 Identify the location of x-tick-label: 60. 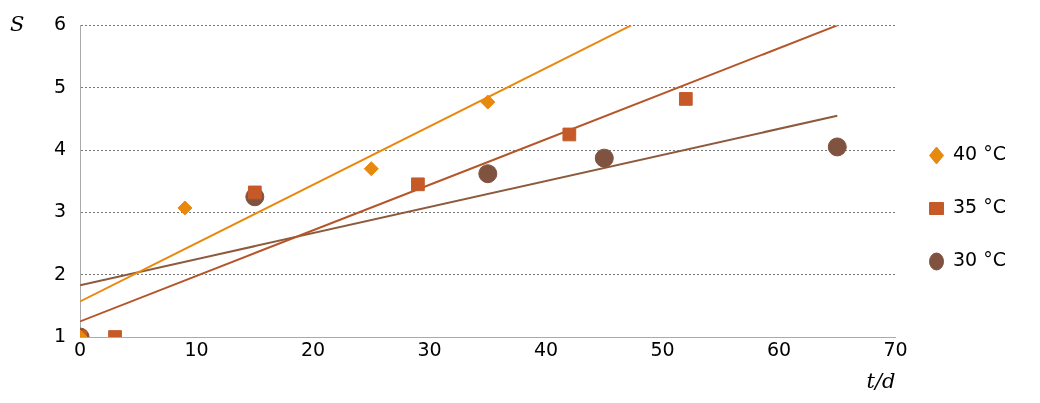
(779, 349).